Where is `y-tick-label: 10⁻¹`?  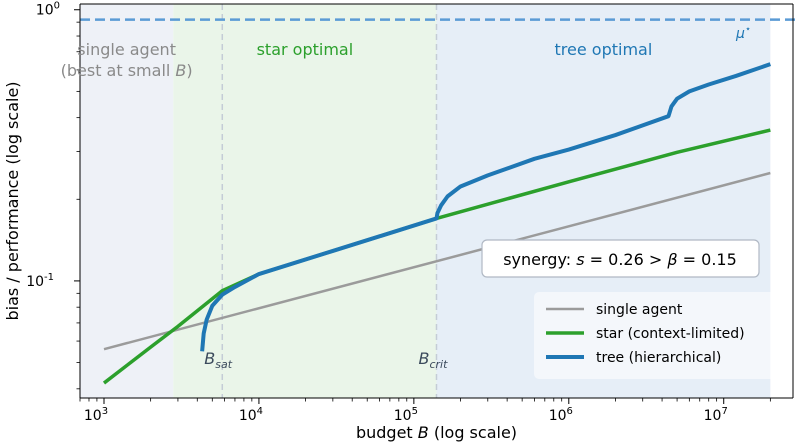
y-tick-label: 10⁻¹ is located at coordinates (40, 281).